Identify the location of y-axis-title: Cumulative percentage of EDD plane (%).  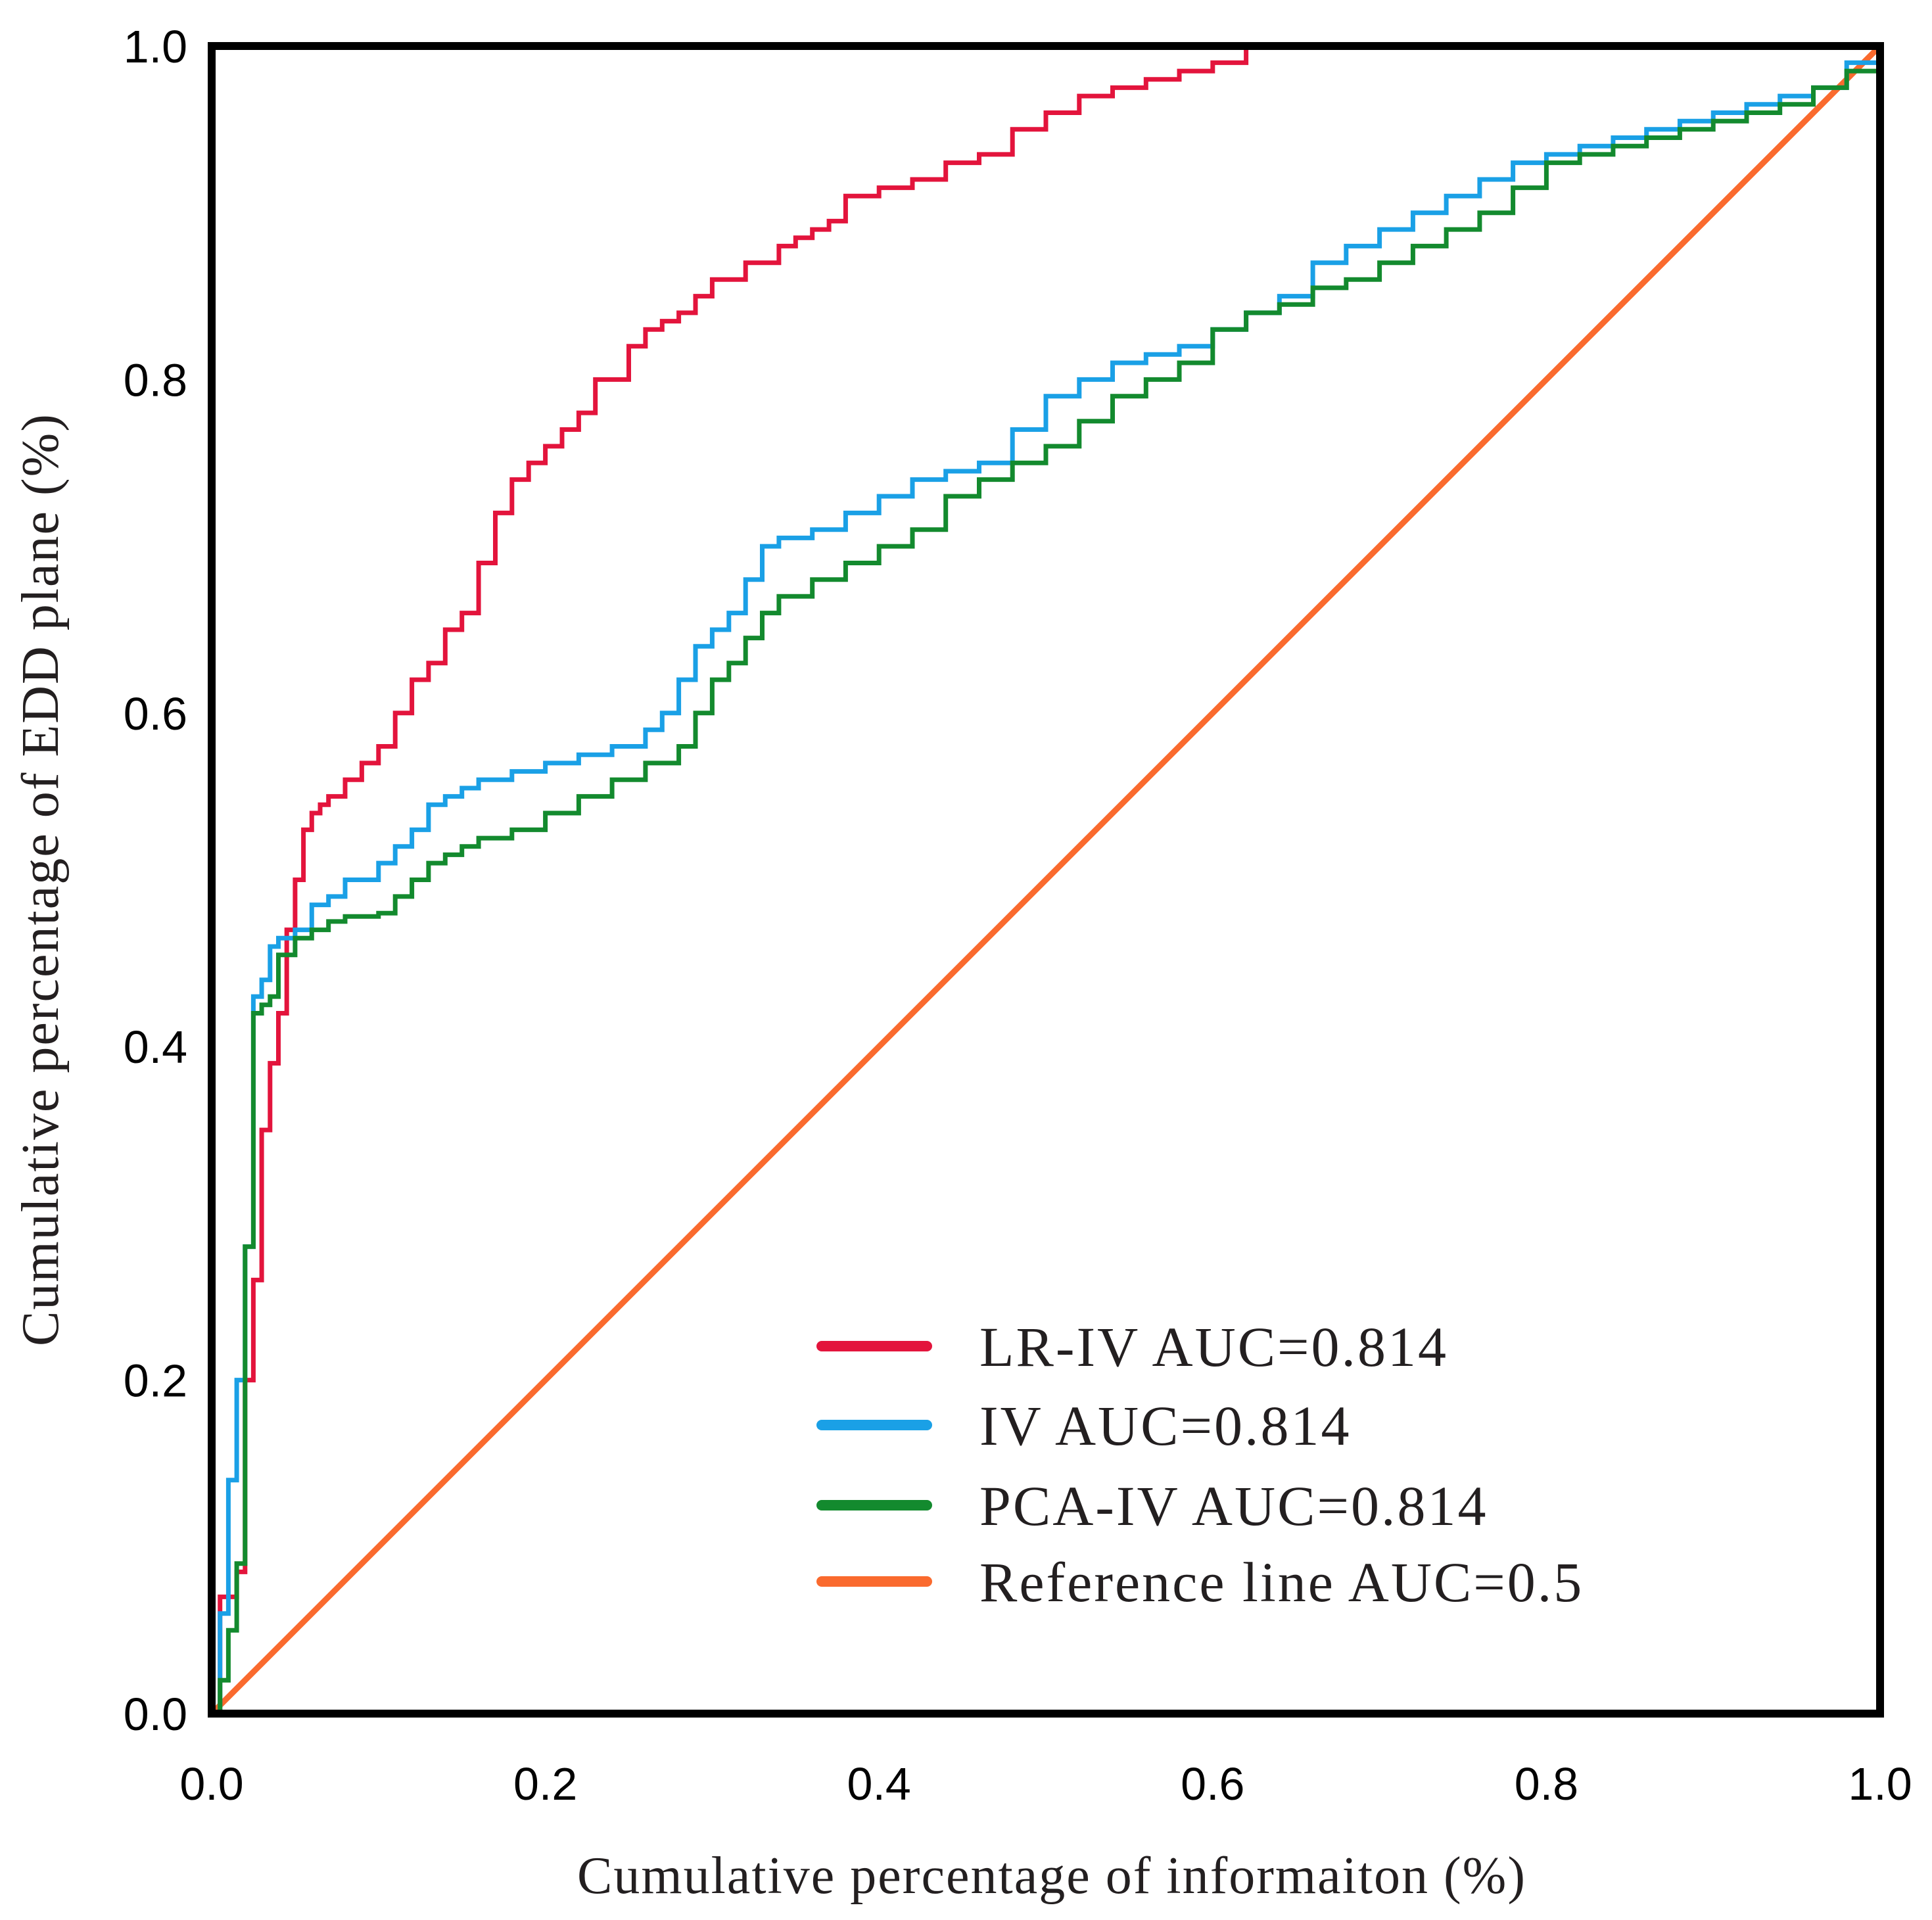
(41, 879).